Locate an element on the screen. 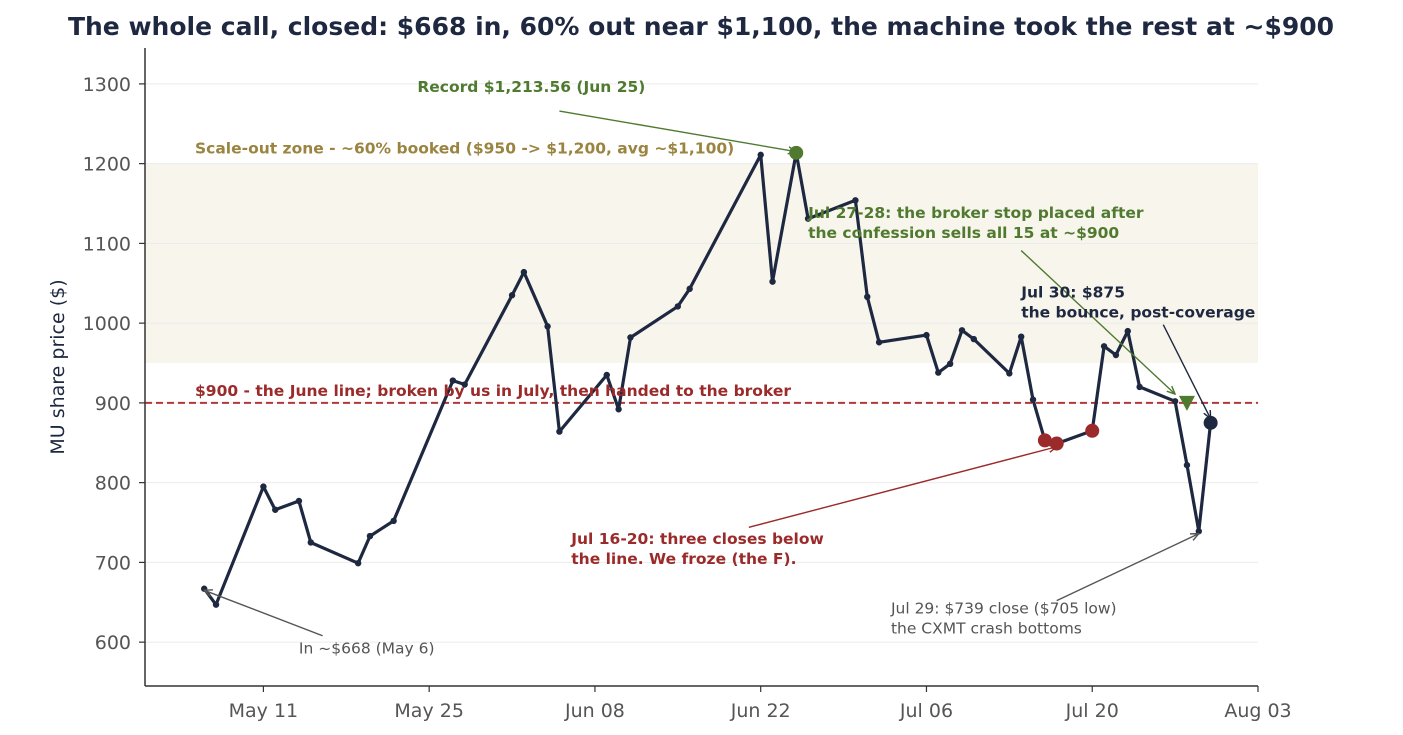  y-tick-label: 900 is located at coordinates (113, 404).